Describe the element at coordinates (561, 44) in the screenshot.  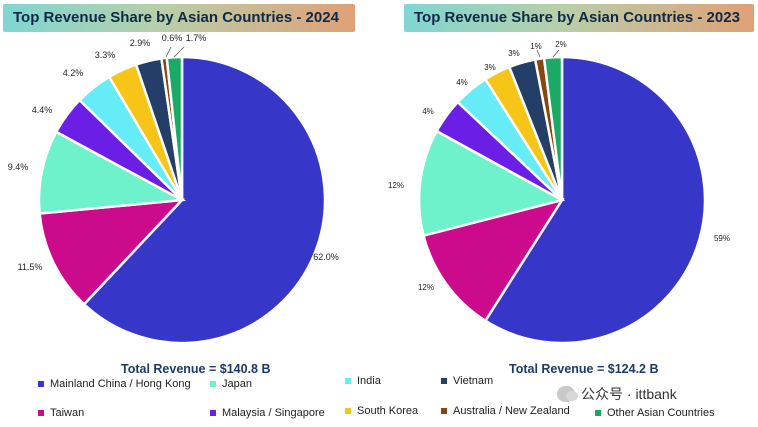
I see `data-label: 2%` at that location.